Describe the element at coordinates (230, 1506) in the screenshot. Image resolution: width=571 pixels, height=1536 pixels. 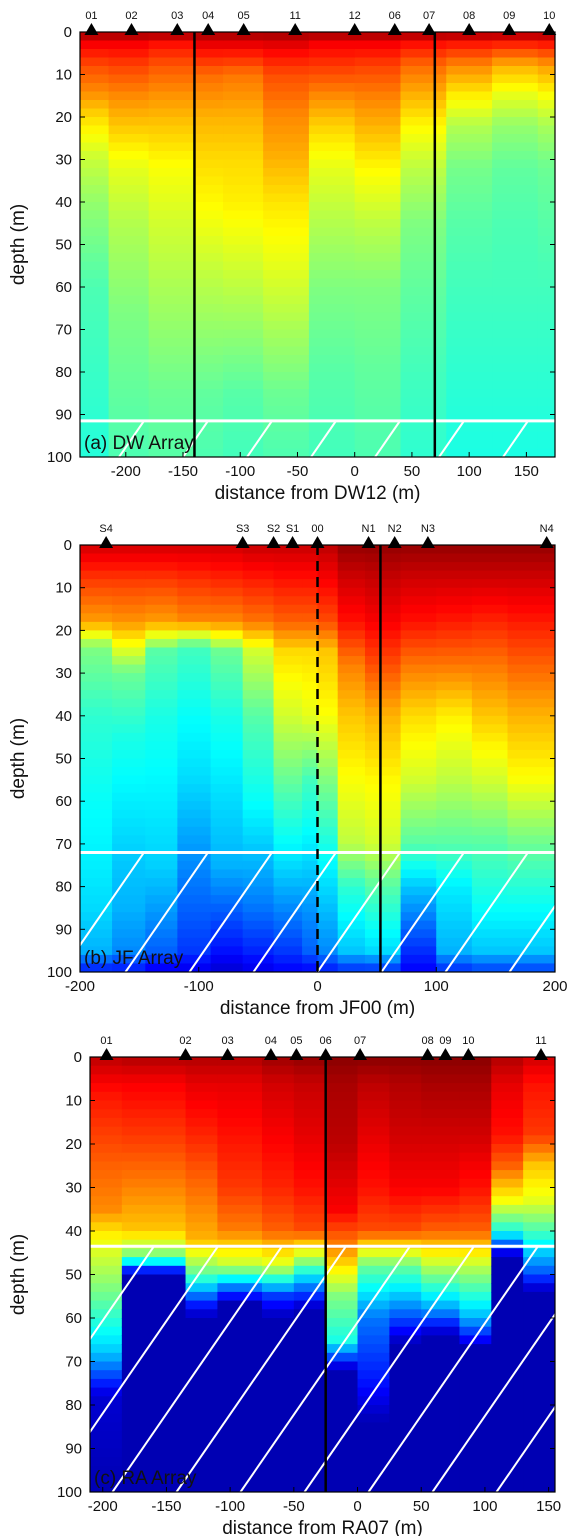
I see `x-tick-label: -100` at that location.